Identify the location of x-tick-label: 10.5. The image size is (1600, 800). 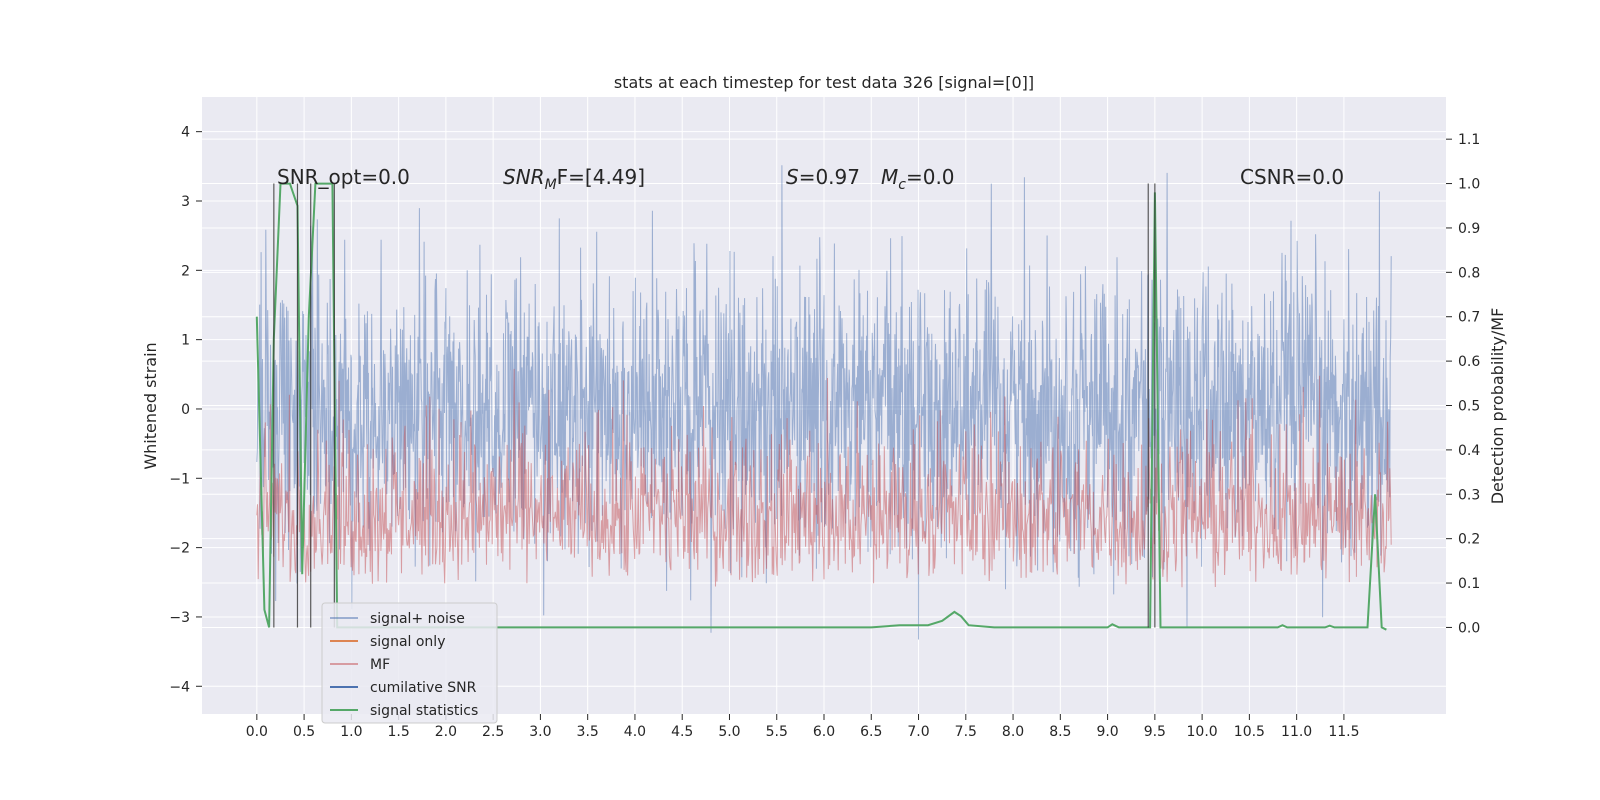
(1249, 732).